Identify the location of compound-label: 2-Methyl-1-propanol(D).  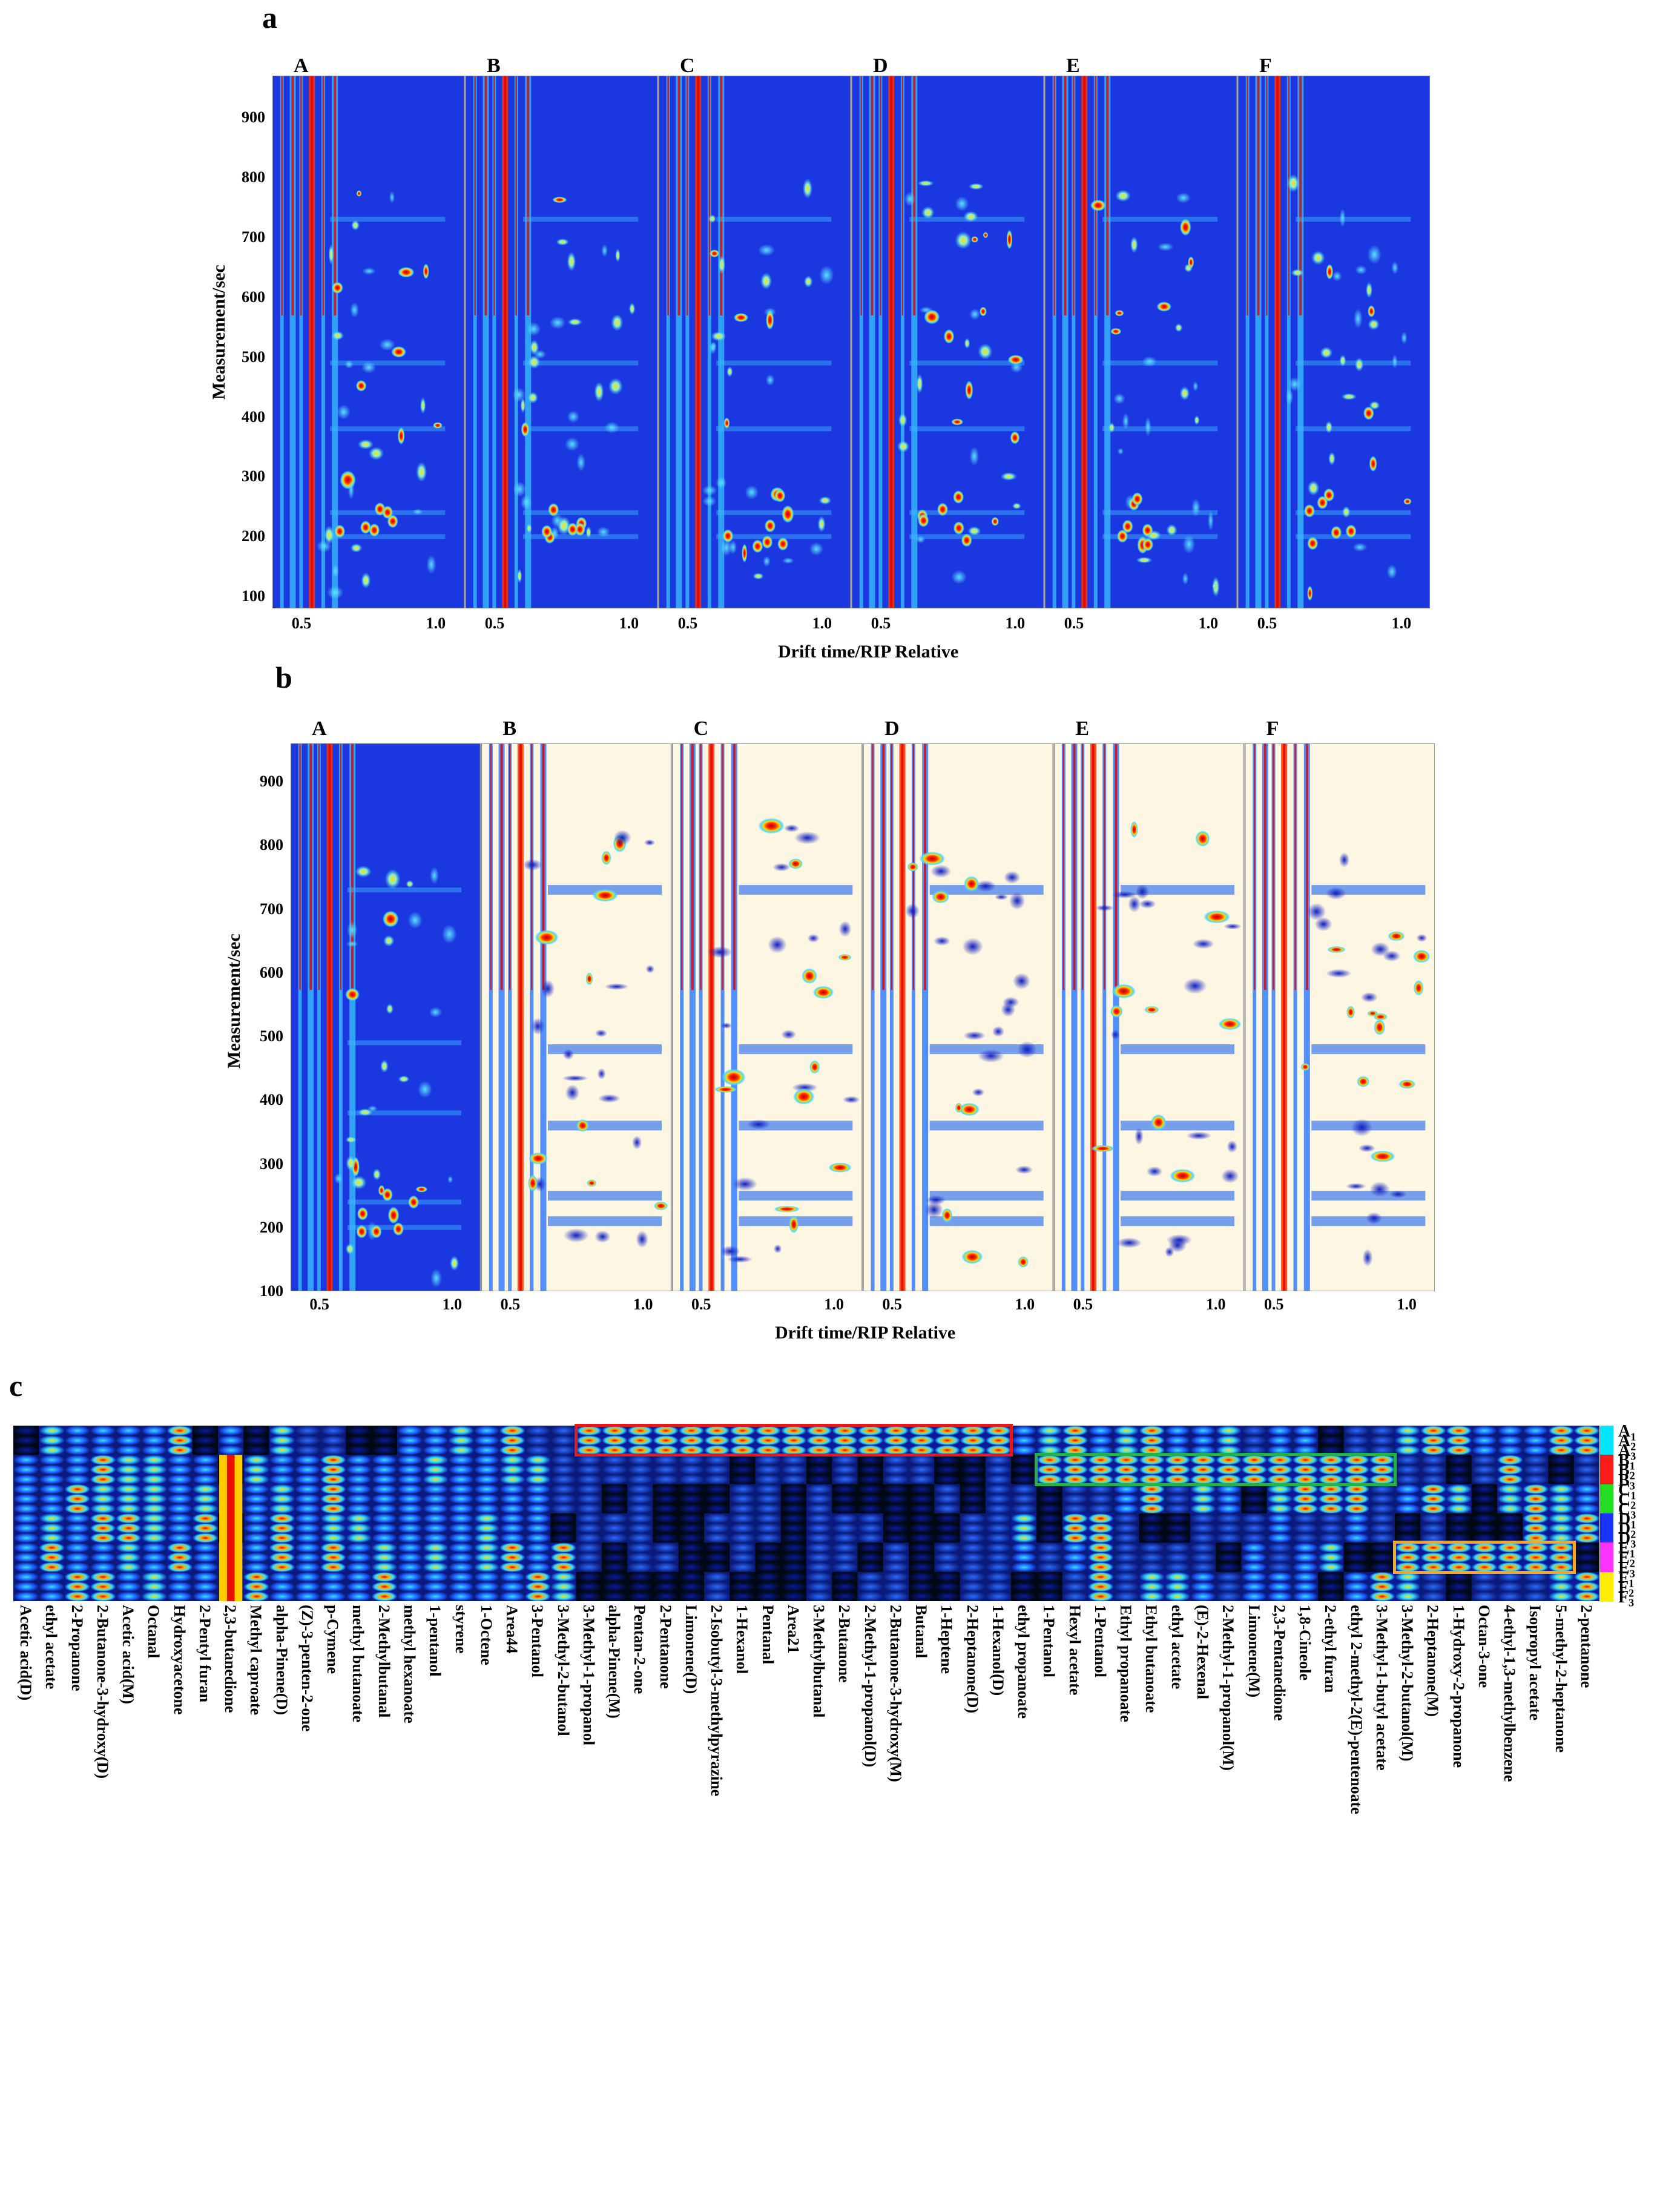
(870, 1686).